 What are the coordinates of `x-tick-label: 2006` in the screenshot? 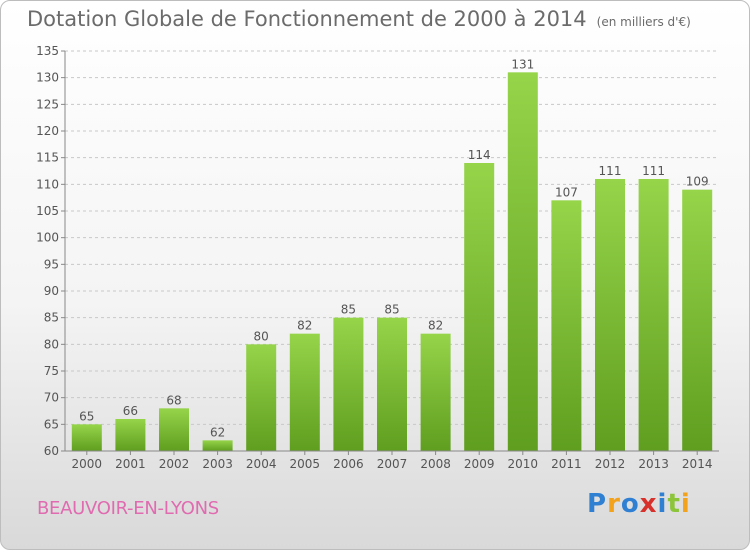 It's located at (348, 464).